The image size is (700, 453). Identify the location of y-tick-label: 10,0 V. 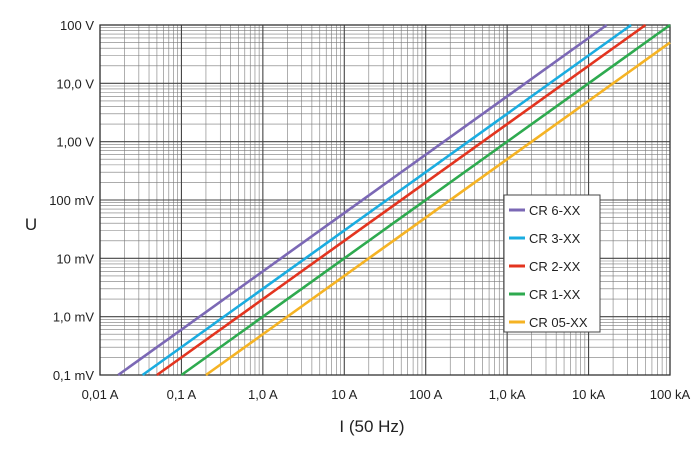
(75, 83).